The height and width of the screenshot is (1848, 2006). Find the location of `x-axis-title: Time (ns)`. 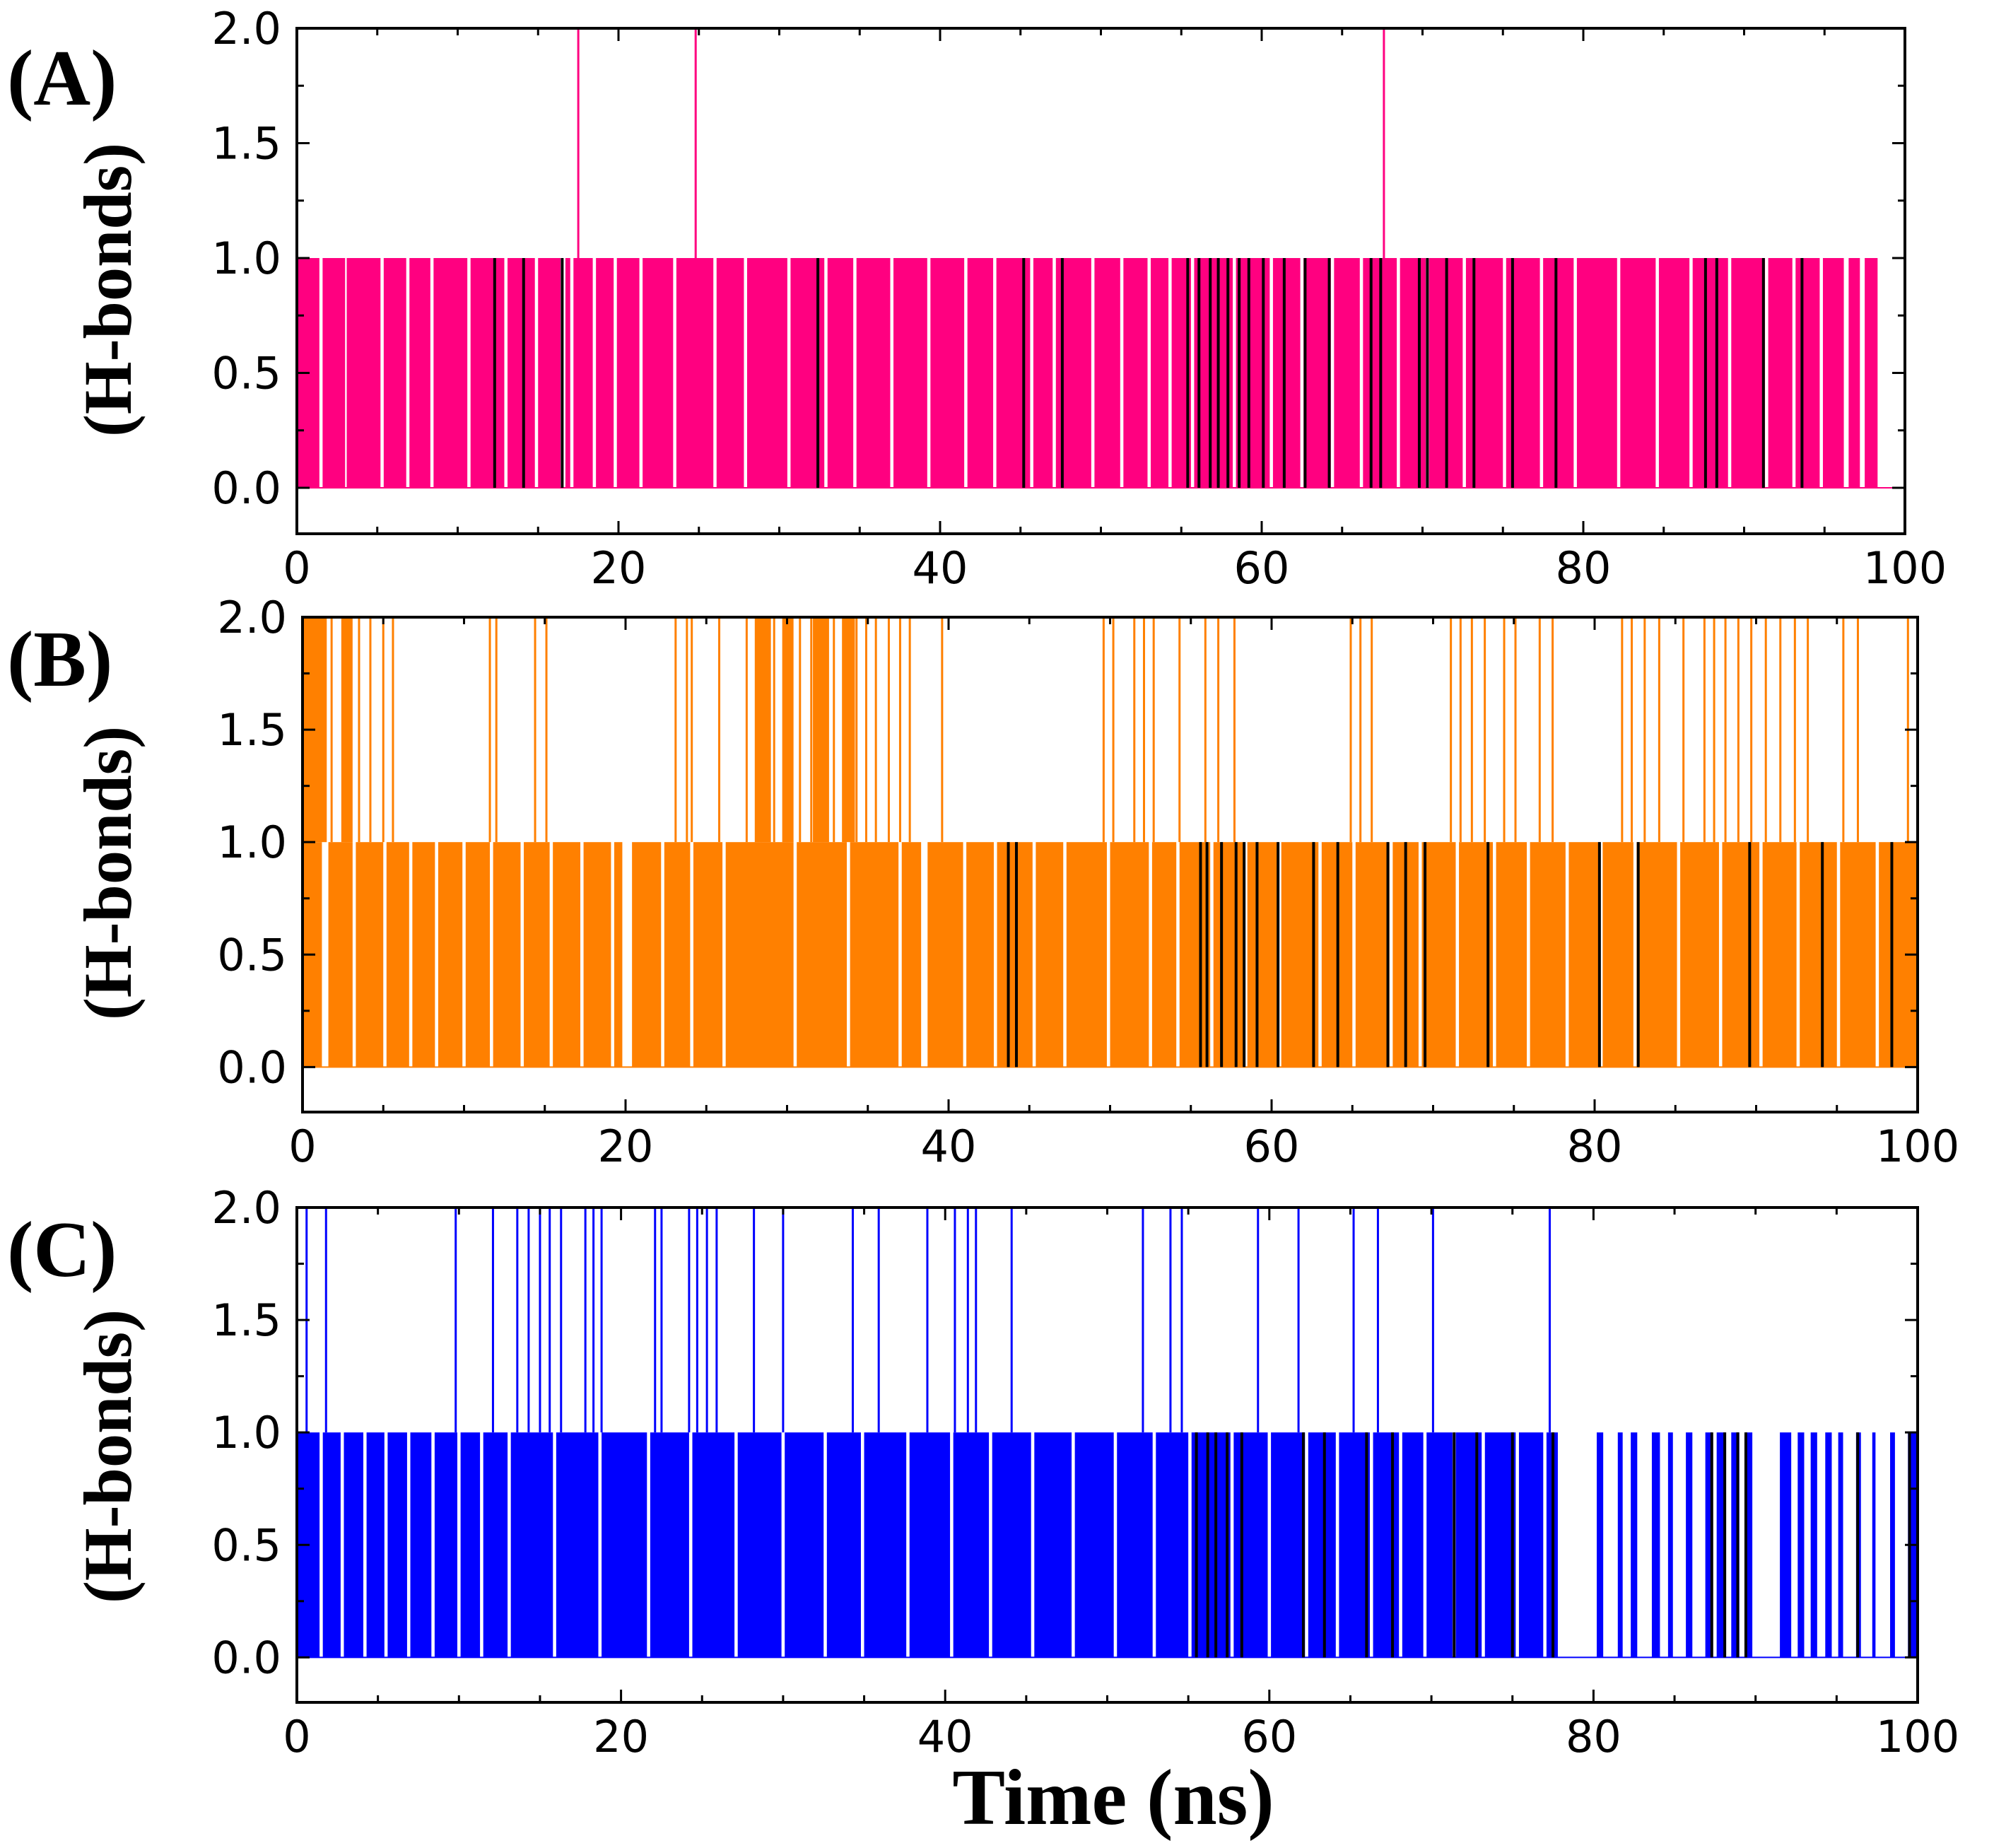

x-axis-title: Time (ns) is located at coordinates (1113, 1798).